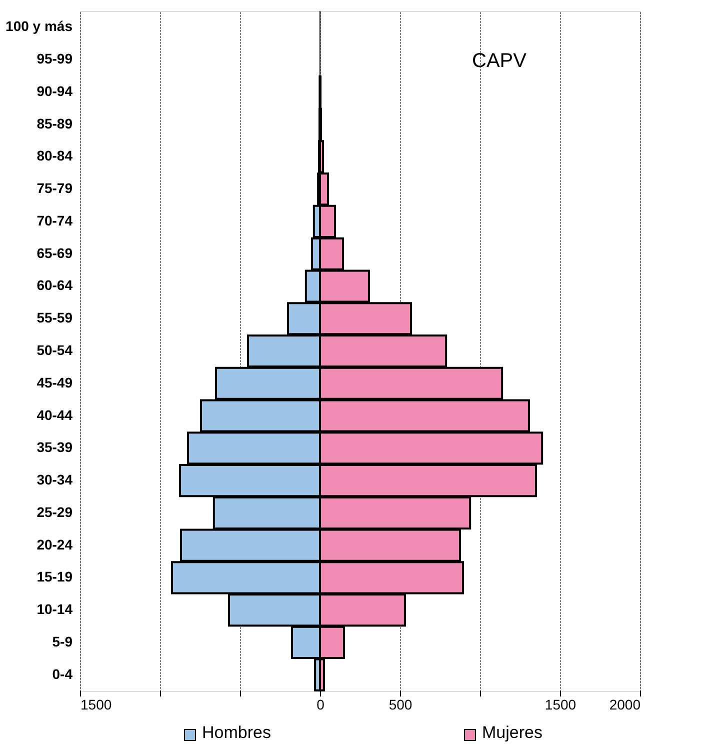 This screenshot has width=726, height=751. What do you see at coordinates (54, 609) in the screenshot?
I see `y-tick-label: 10-14` at bounding box center [54, 609].